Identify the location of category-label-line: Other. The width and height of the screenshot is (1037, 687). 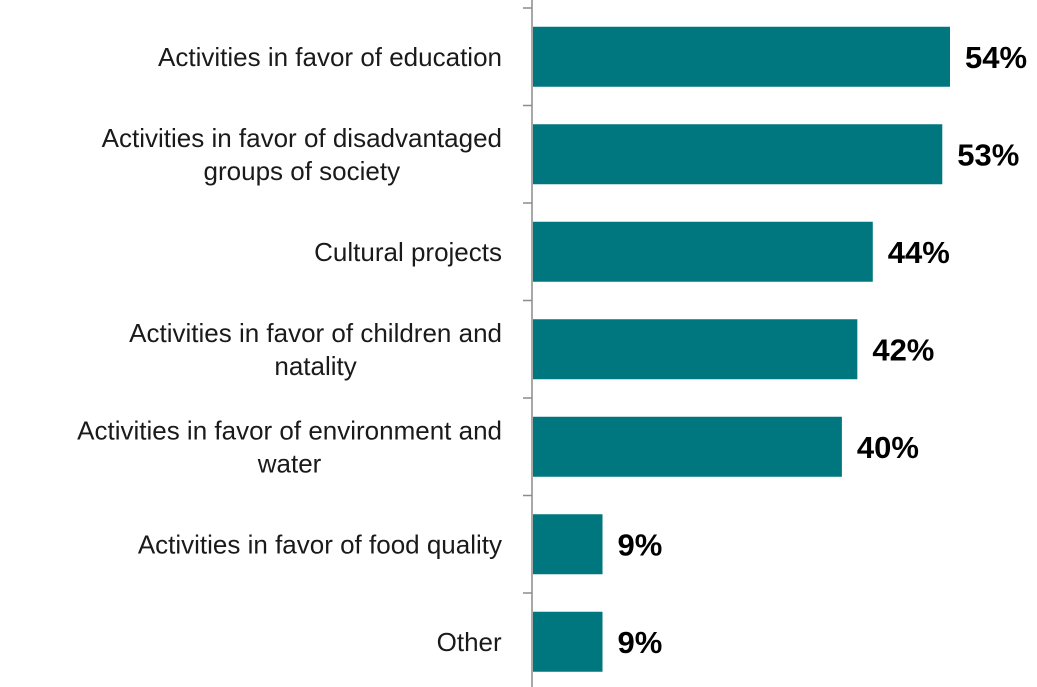
(469, 642).